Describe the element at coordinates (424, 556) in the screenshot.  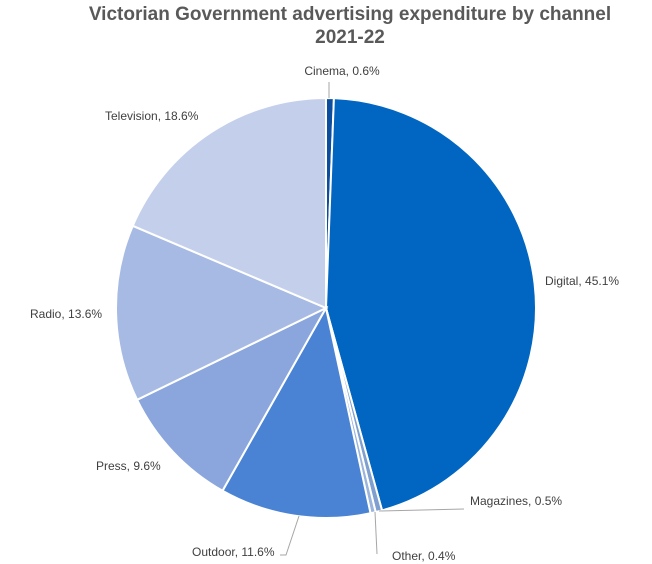
I see `slice-label-other: Other, 0.4%` at that location.